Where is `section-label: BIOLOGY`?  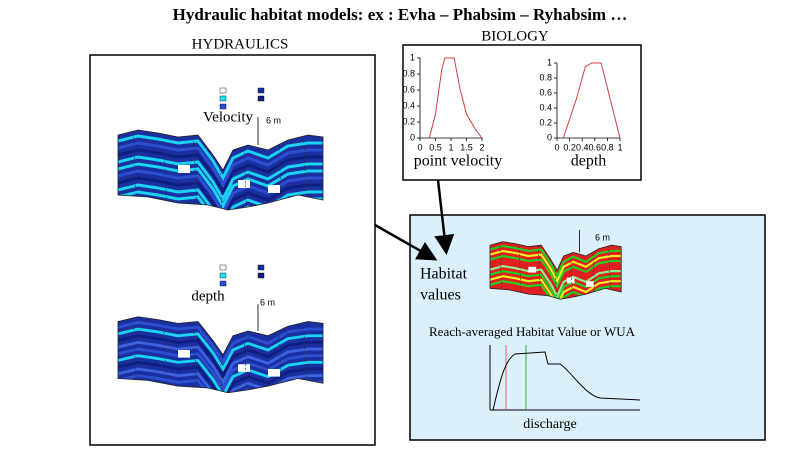
section-label: BIOLOGY is located at coordinates (515, 36).